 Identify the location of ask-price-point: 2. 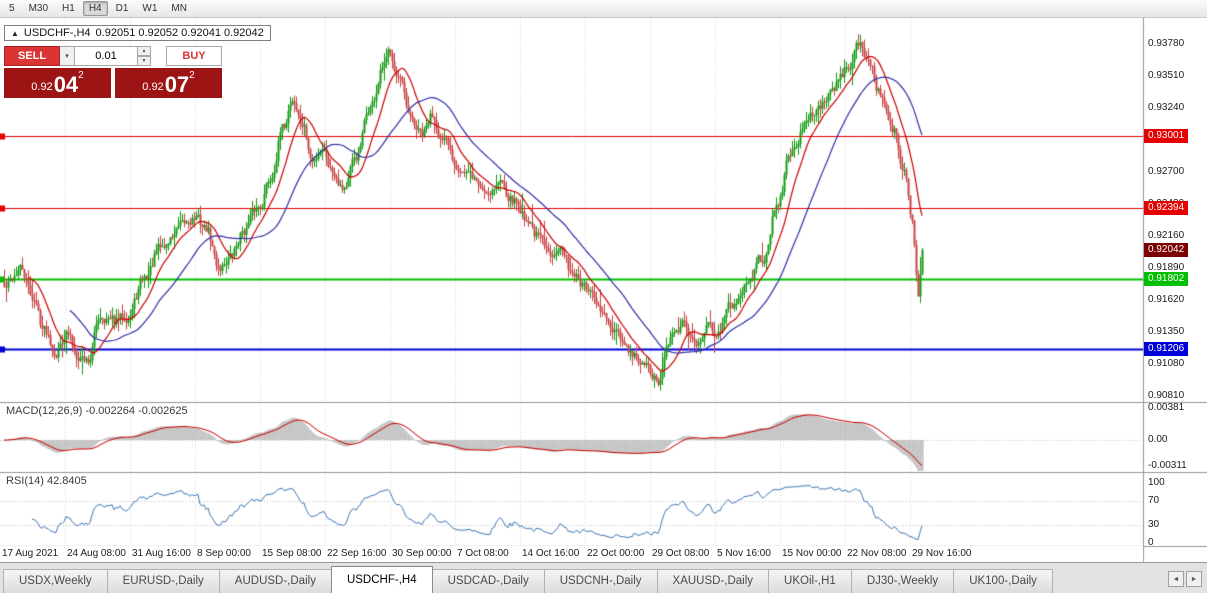
(192, 75).